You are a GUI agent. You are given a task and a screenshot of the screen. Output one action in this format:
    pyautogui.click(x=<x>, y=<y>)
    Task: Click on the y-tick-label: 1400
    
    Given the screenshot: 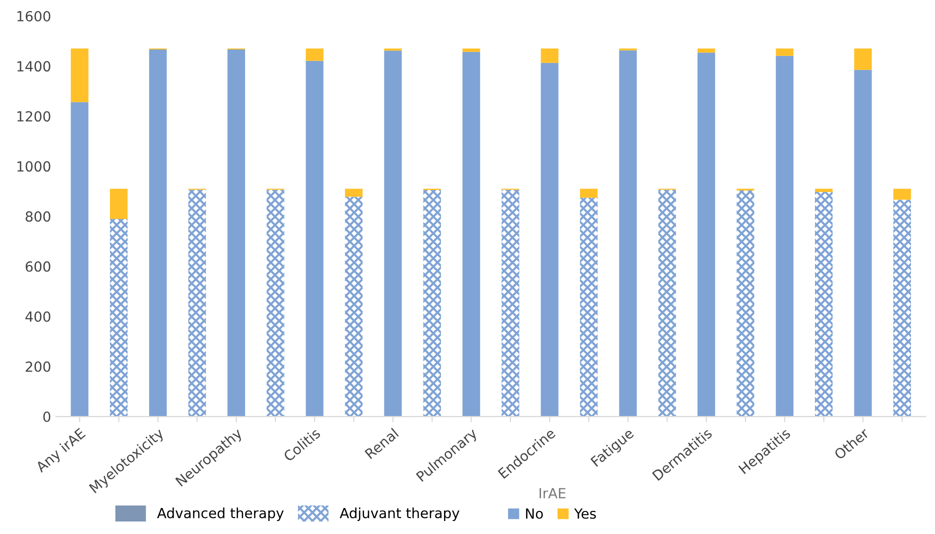 What is the action you would take?
    pyautogui.click(x=33, y=66)
    